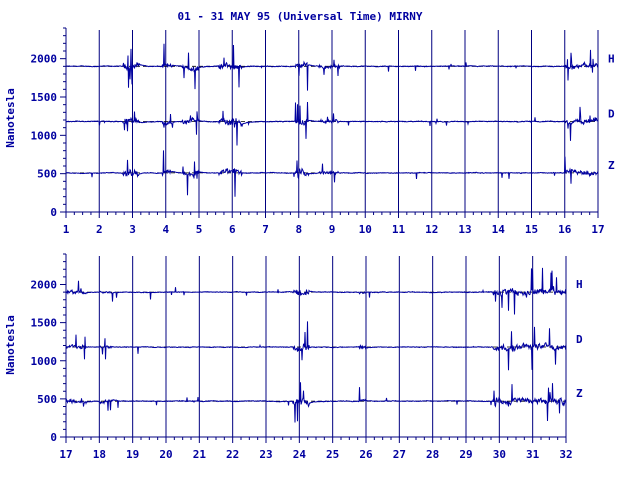 The image size is (640, 480). I want to click on x-tick-label: 22, so click(232, 454).